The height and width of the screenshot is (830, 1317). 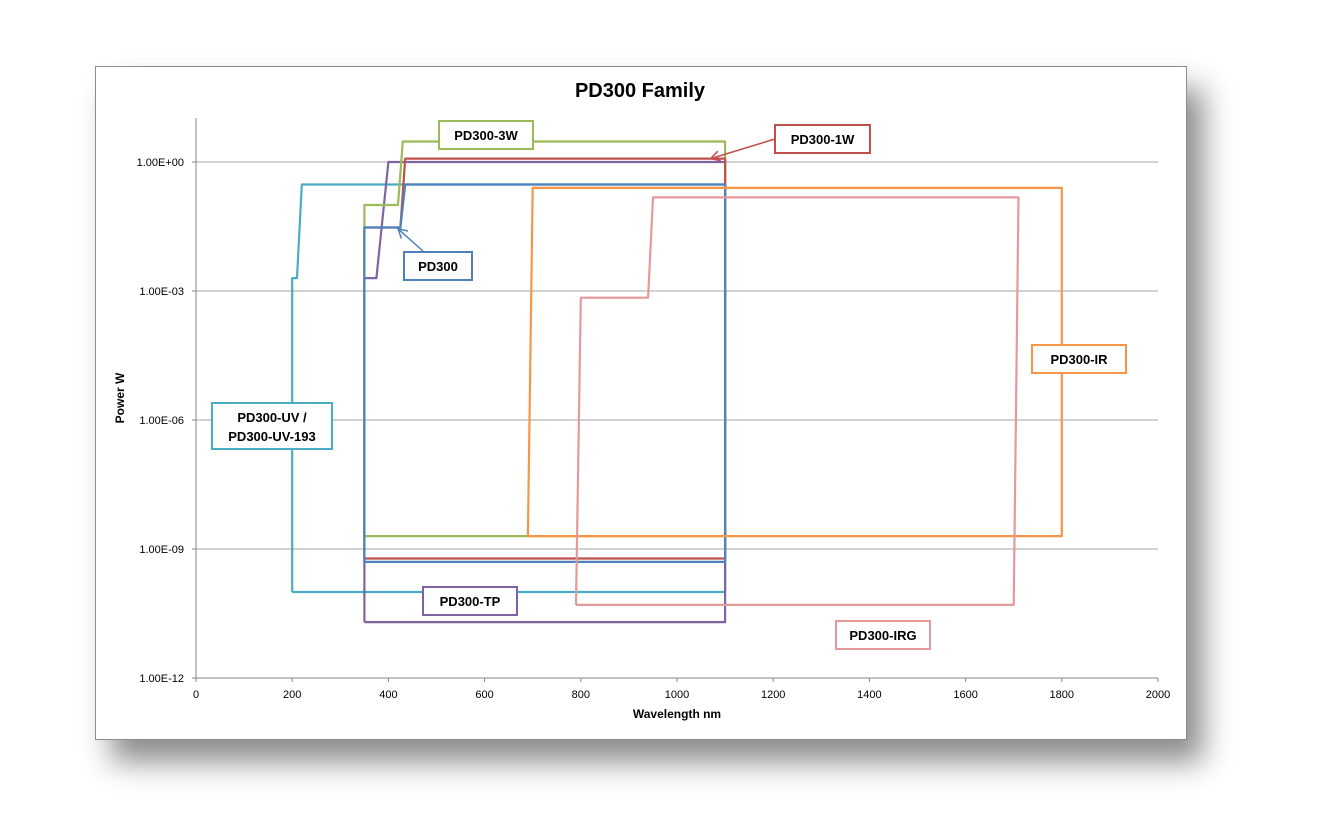 I want to click on annotation-label: PD300-UV /, so click(x=272, y=417).